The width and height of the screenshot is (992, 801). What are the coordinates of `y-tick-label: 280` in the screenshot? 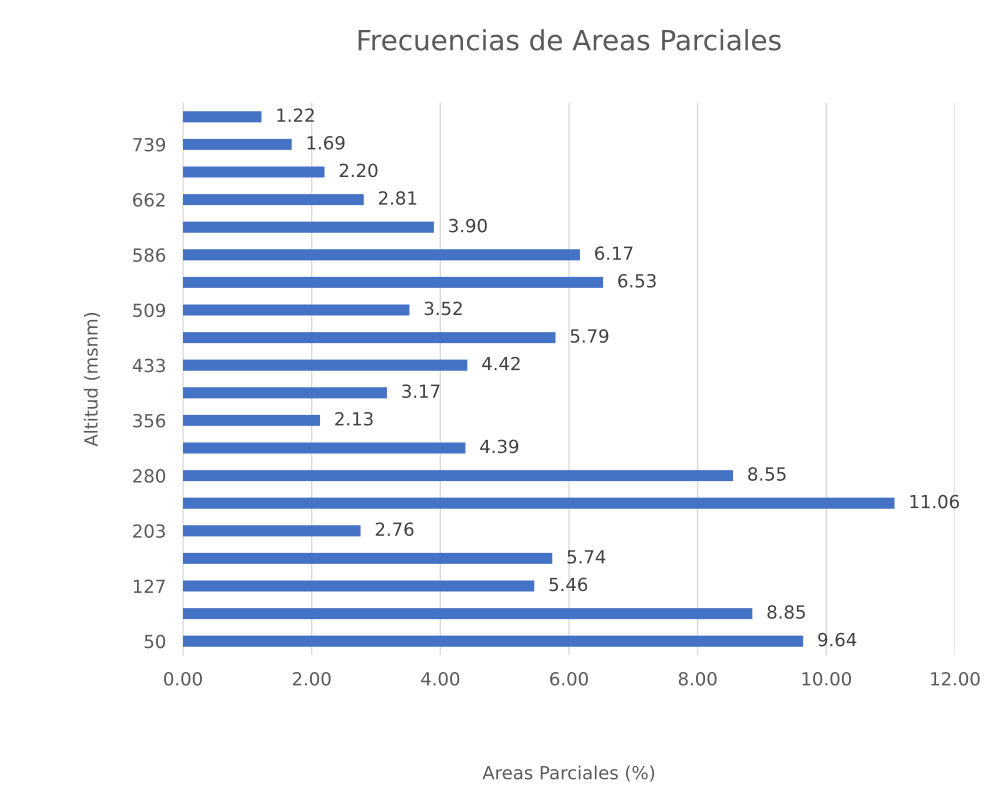 It's located at (149, 476).